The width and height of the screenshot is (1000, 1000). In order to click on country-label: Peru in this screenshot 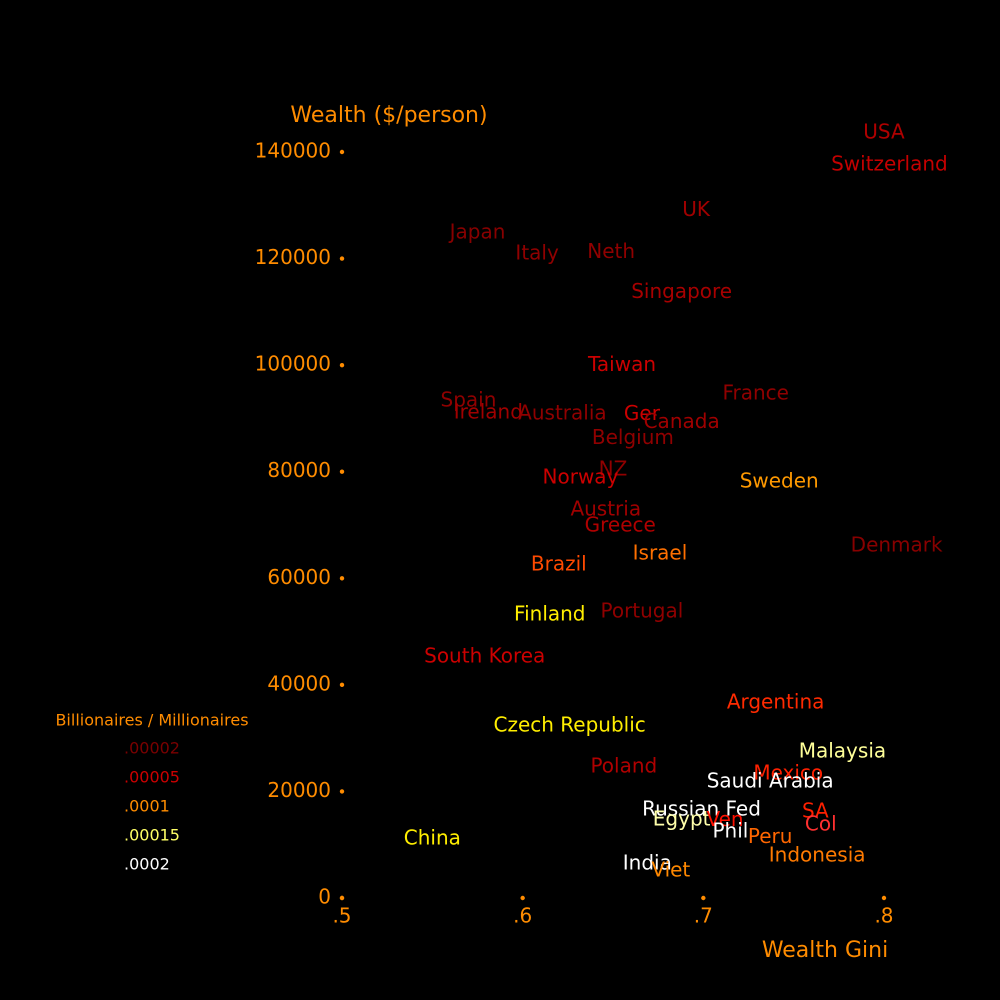, I will do `click(770, 836)`.